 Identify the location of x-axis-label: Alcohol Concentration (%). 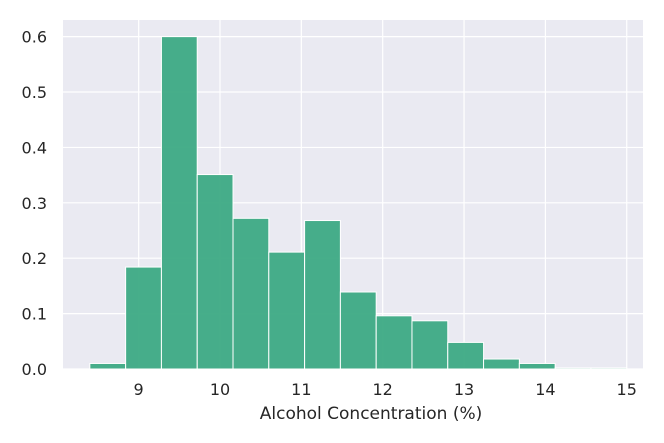
(371, 414).